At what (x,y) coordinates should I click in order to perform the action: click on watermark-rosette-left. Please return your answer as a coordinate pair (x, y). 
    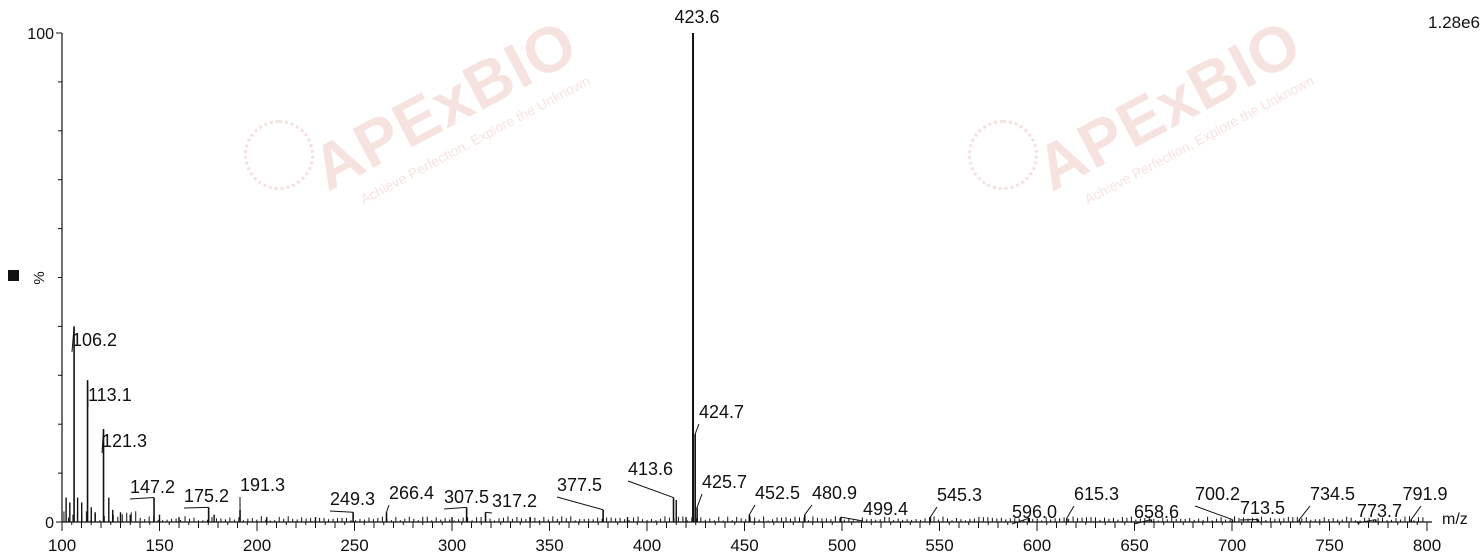
    Looking at the image, I should click on (279, 155).